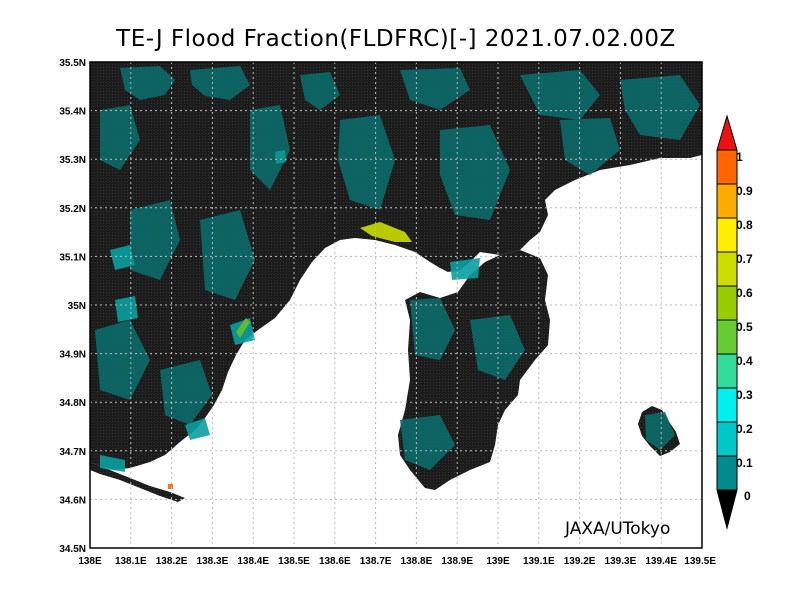 The width and height of the screenshot is (792, 612). I want to click on credit-label: JAXA/UTokyo, so click(618, 529).